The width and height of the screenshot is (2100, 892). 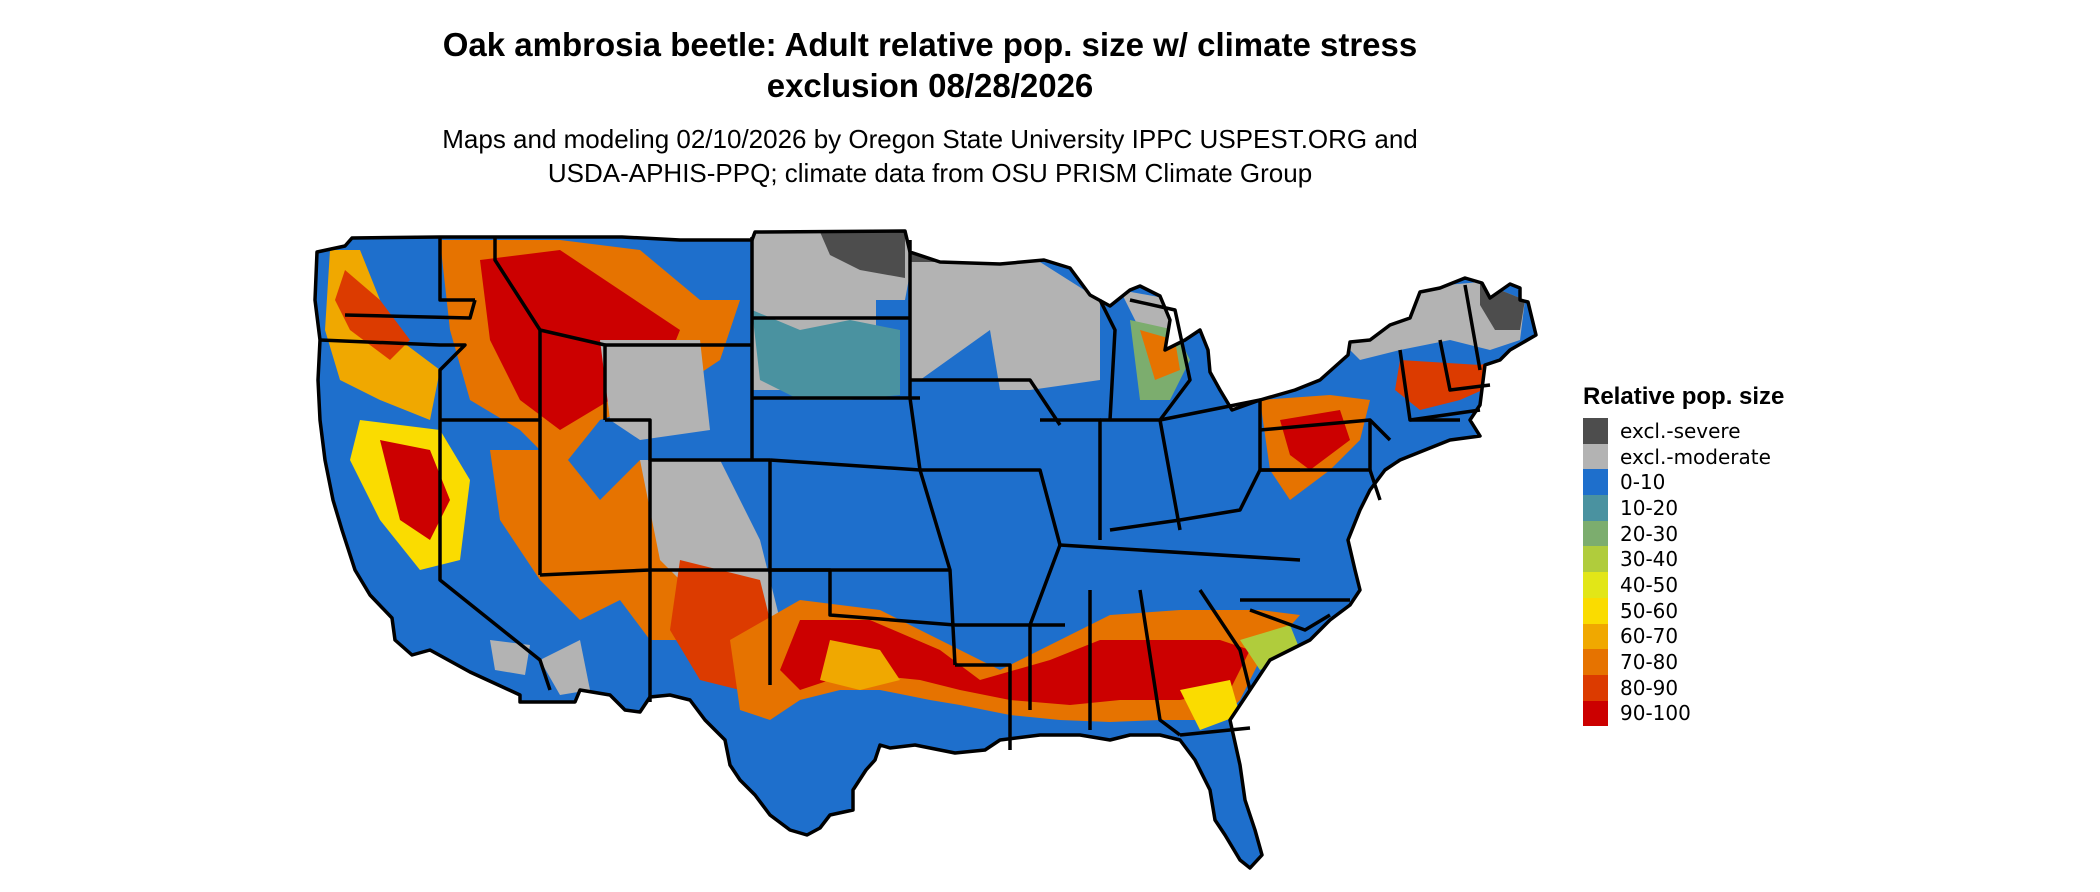 What do you see at coordinates (1210, 434) in the screenshot?
I see `border-oh-pa` at bounding box center [1210, 434].